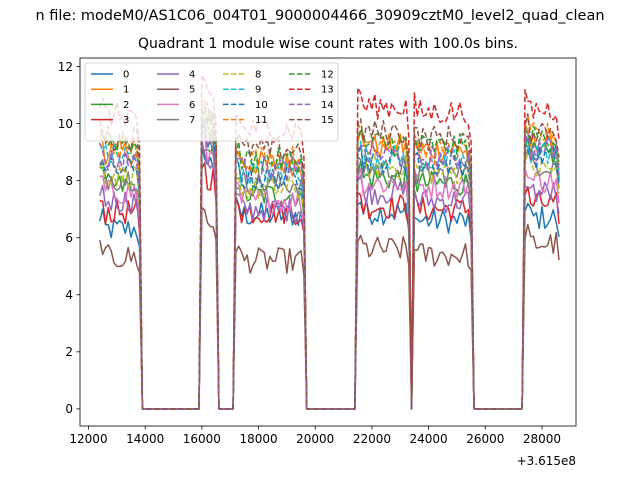 The image size is (640, 480). What do you see at coordinates (327, 75) in the screenshot?
I see `legend-label: 12` at bounding box center [327, 75].